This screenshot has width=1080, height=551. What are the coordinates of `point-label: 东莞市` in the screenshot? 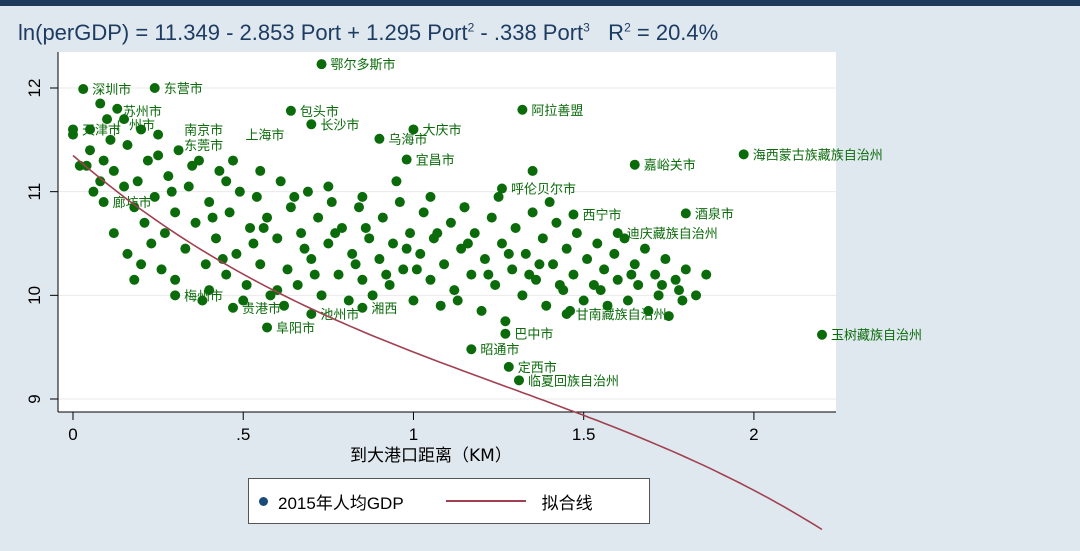 It's located at (203, 146).